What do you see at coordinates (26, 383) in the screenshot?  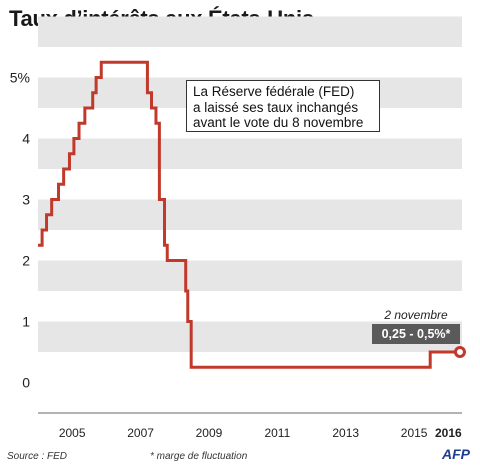 I see `y-tick-label: 0` at bounding box center [26, 383].